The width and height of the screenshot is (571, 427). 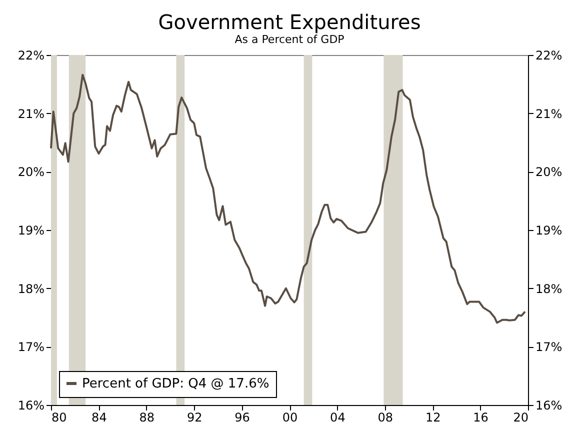 I want to click on x-tick-label: 84, so click(x=99, y=417).